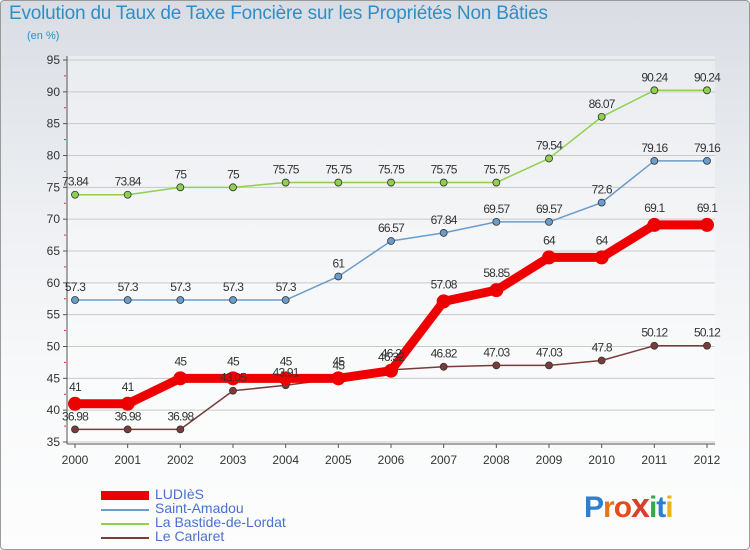 Image resolution: width=750 pixels, height=550 pixels. What do you see at coordinates (654, 460) in the screenshot?
I see `x-tick-label: 2011` at bounding box center [654, 460].